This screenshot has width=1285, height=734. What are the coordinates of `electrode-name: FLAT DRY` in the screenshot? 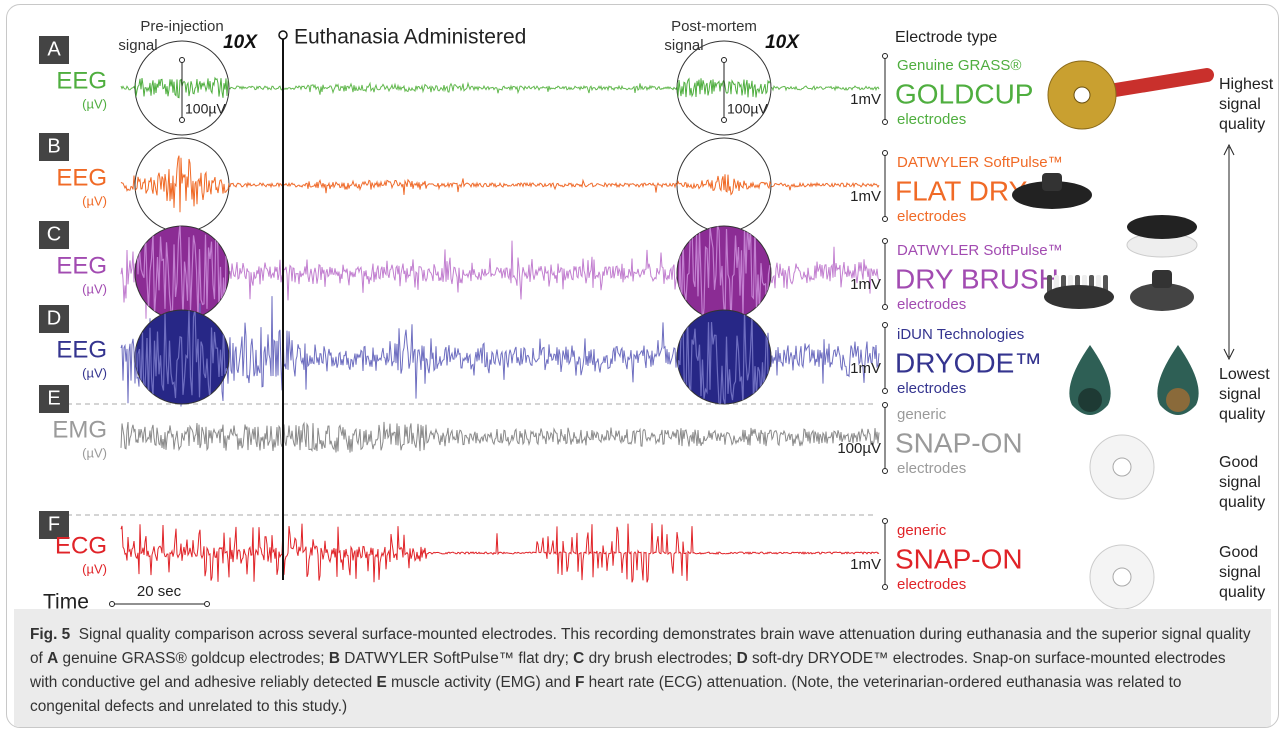 It's located at (961, 190).